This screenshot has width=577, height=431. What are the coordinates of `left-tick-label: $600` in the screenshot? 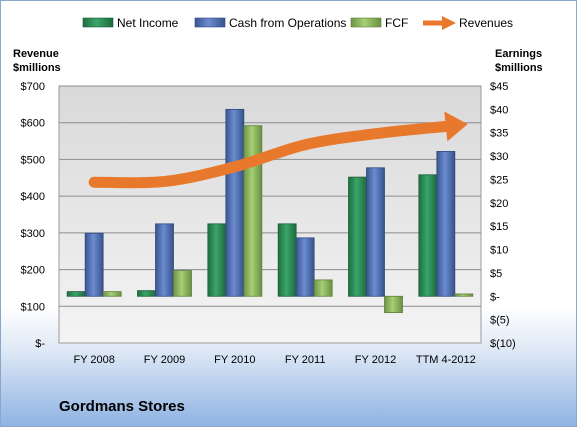 It's located at (33, 124).